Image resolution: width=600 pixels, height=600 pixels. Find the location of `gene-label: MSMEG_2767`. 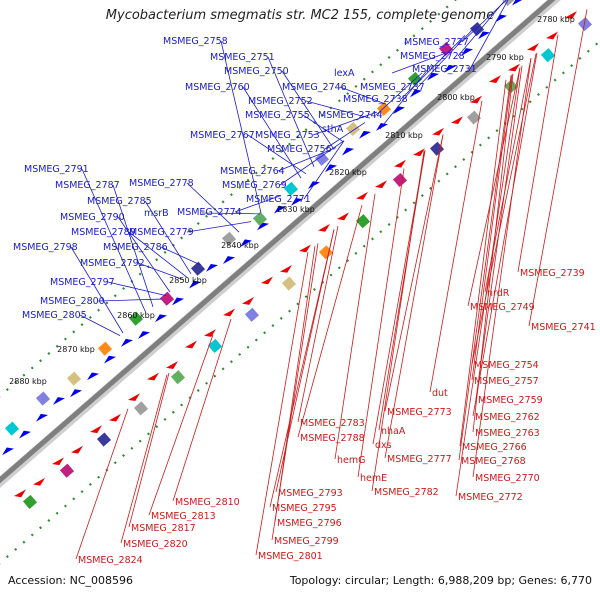

gene-label: MSMEG_2767 is located at coordinates (222, 135).